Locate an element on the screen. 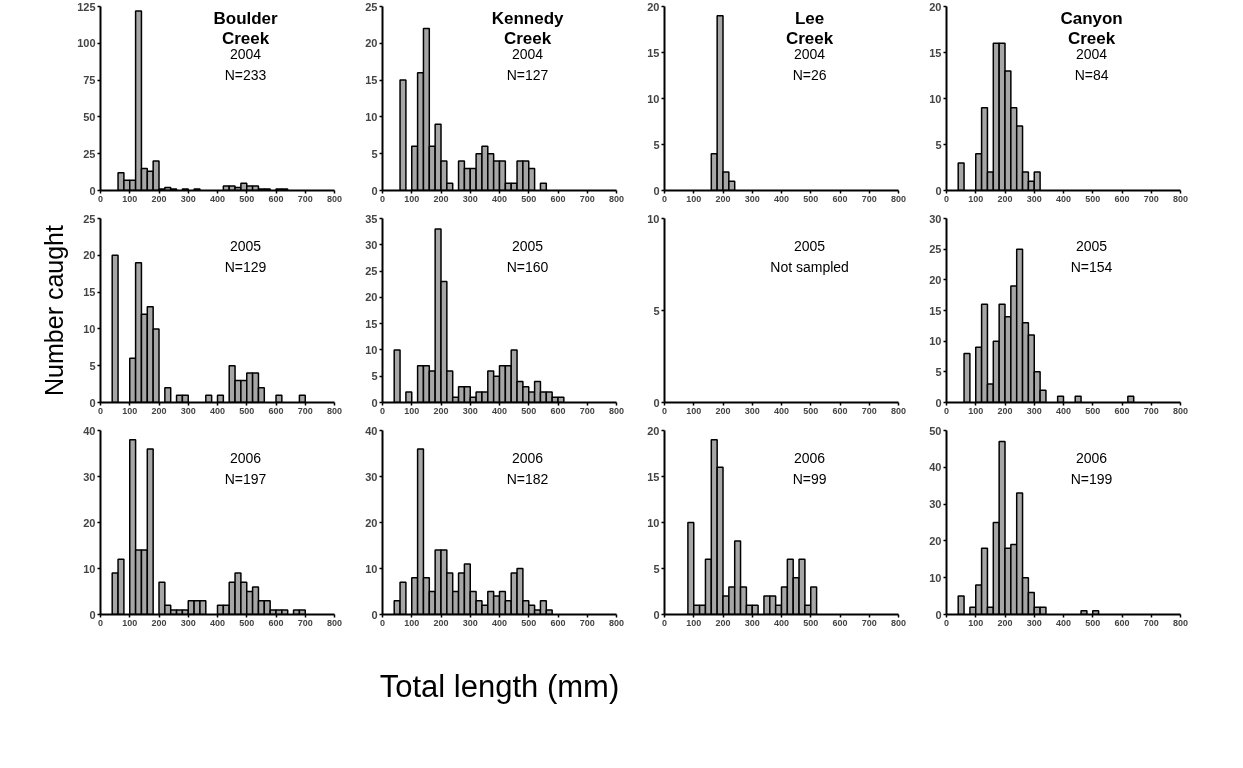 This screenshot has height=768, width=1243. y-tick-label: 125 is located at coordinates (86, 6).